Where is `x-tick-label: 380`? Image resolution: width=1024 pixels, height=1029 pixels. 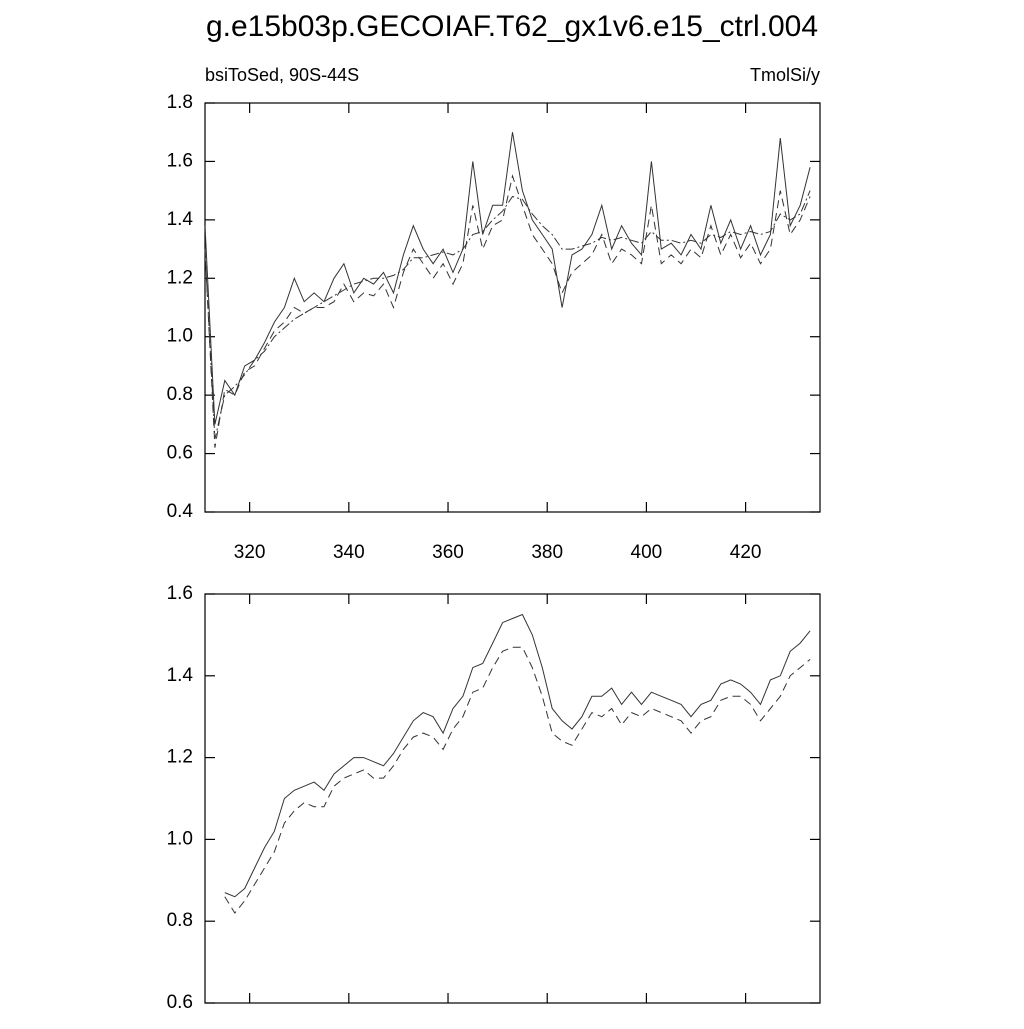 x-tick-label: 380 is located at coordinates (547, 552).